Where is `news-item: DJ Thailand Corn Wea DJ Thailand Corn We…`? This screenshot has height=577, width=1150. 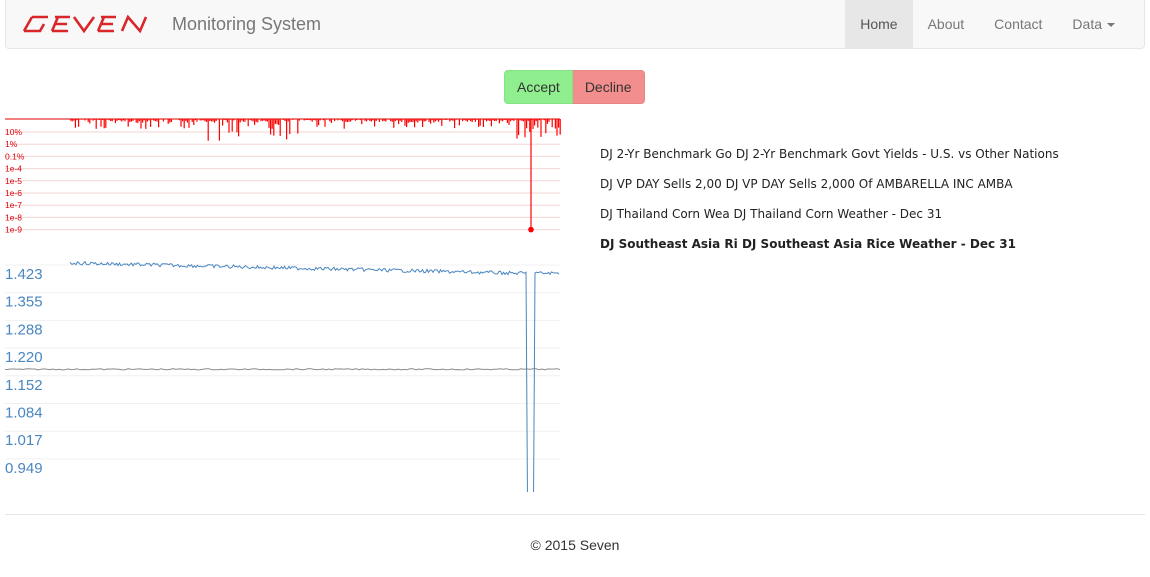 news-item: DJ Thailand Corn Wea DJ Thailand Corn We… is located at coordinates (771, 214).